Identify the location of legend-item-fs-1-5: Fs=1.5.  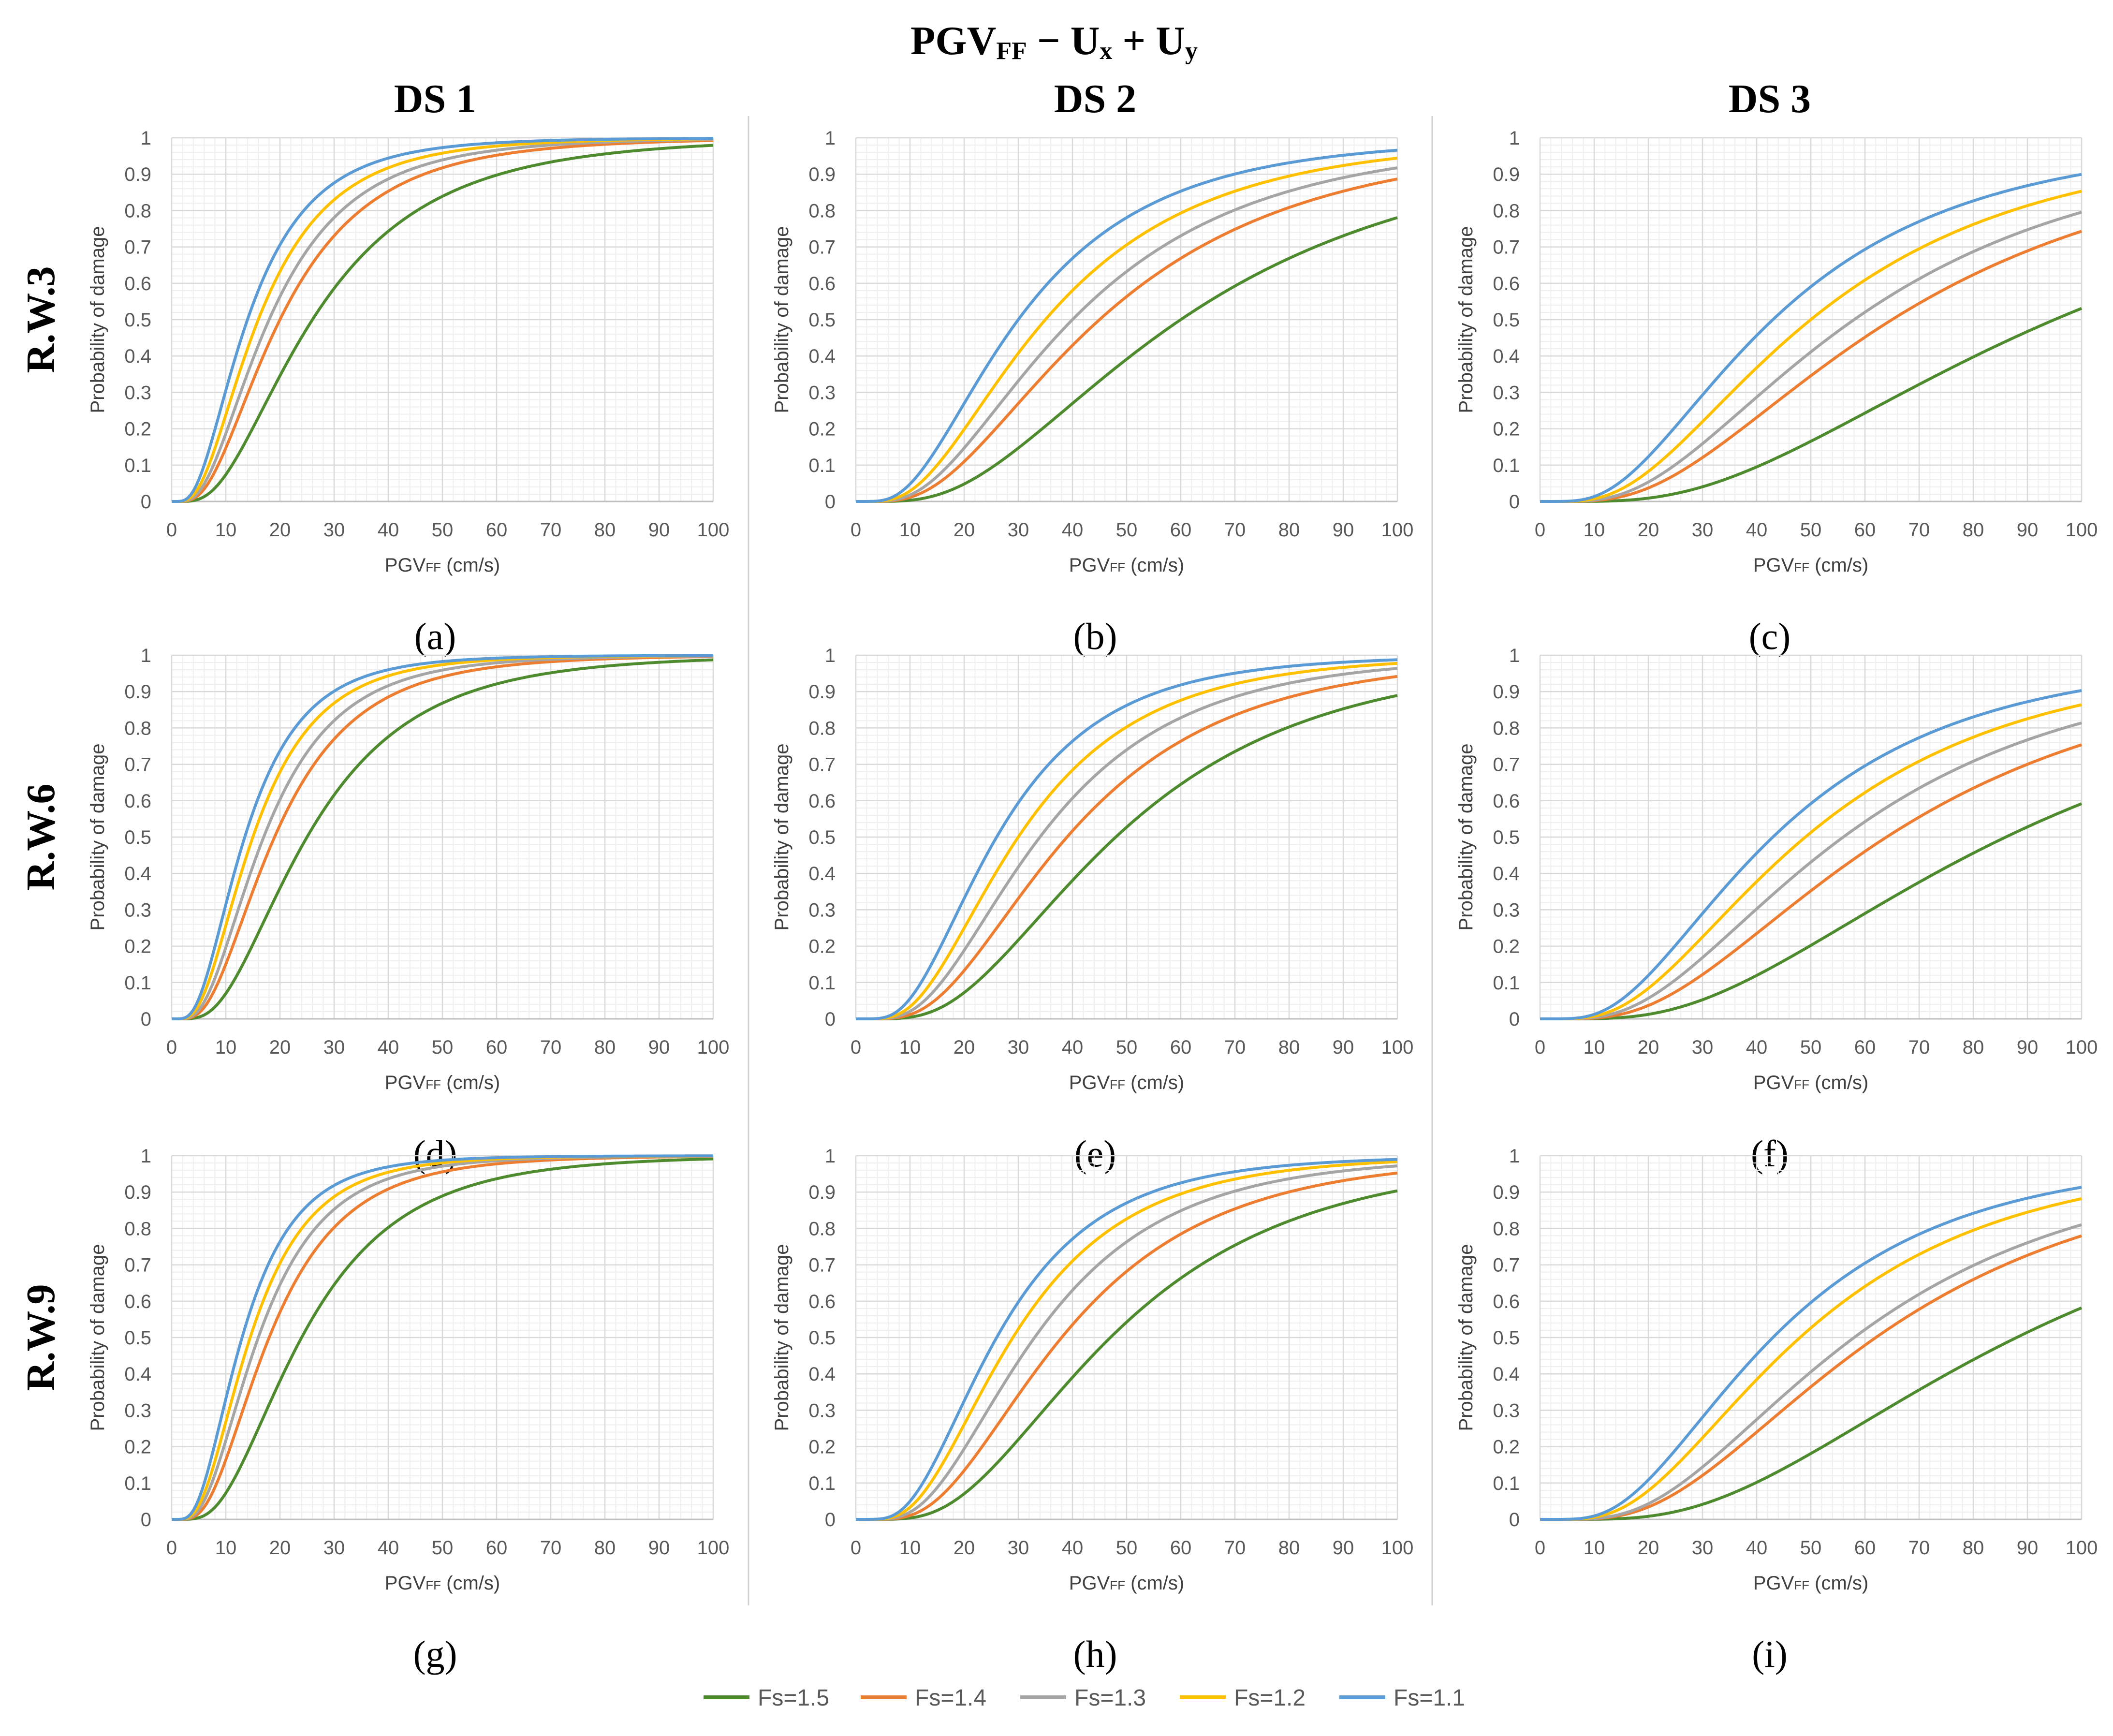
(766, 1698).